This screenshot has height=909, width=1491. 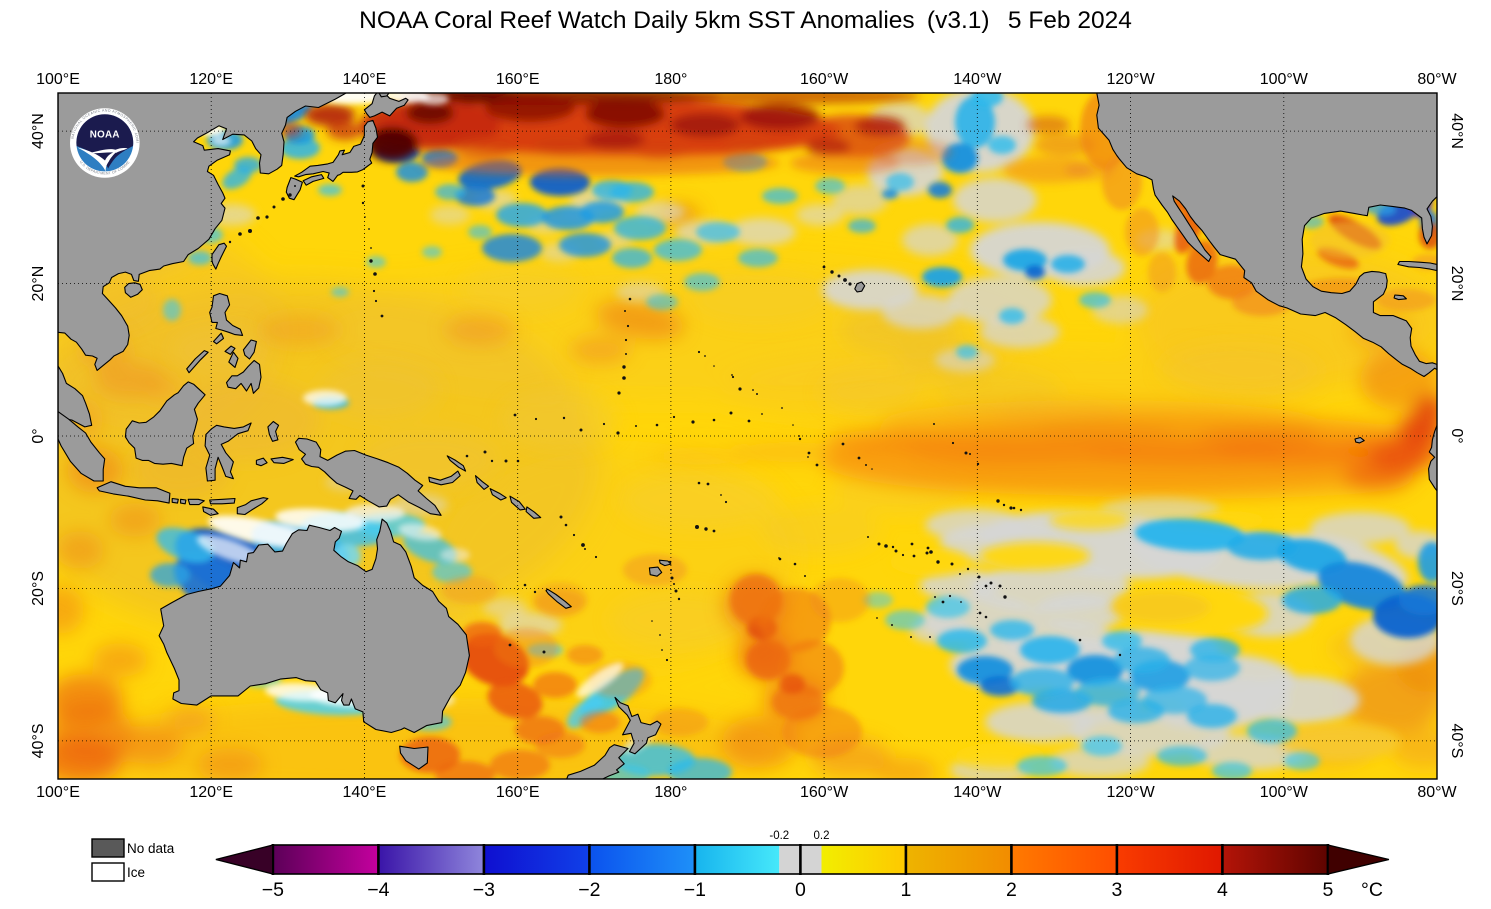 What do you see at coordinates (822, 836) in the screenshot?
I see `svg-text: 0.2` at bounding box center [822, 836].